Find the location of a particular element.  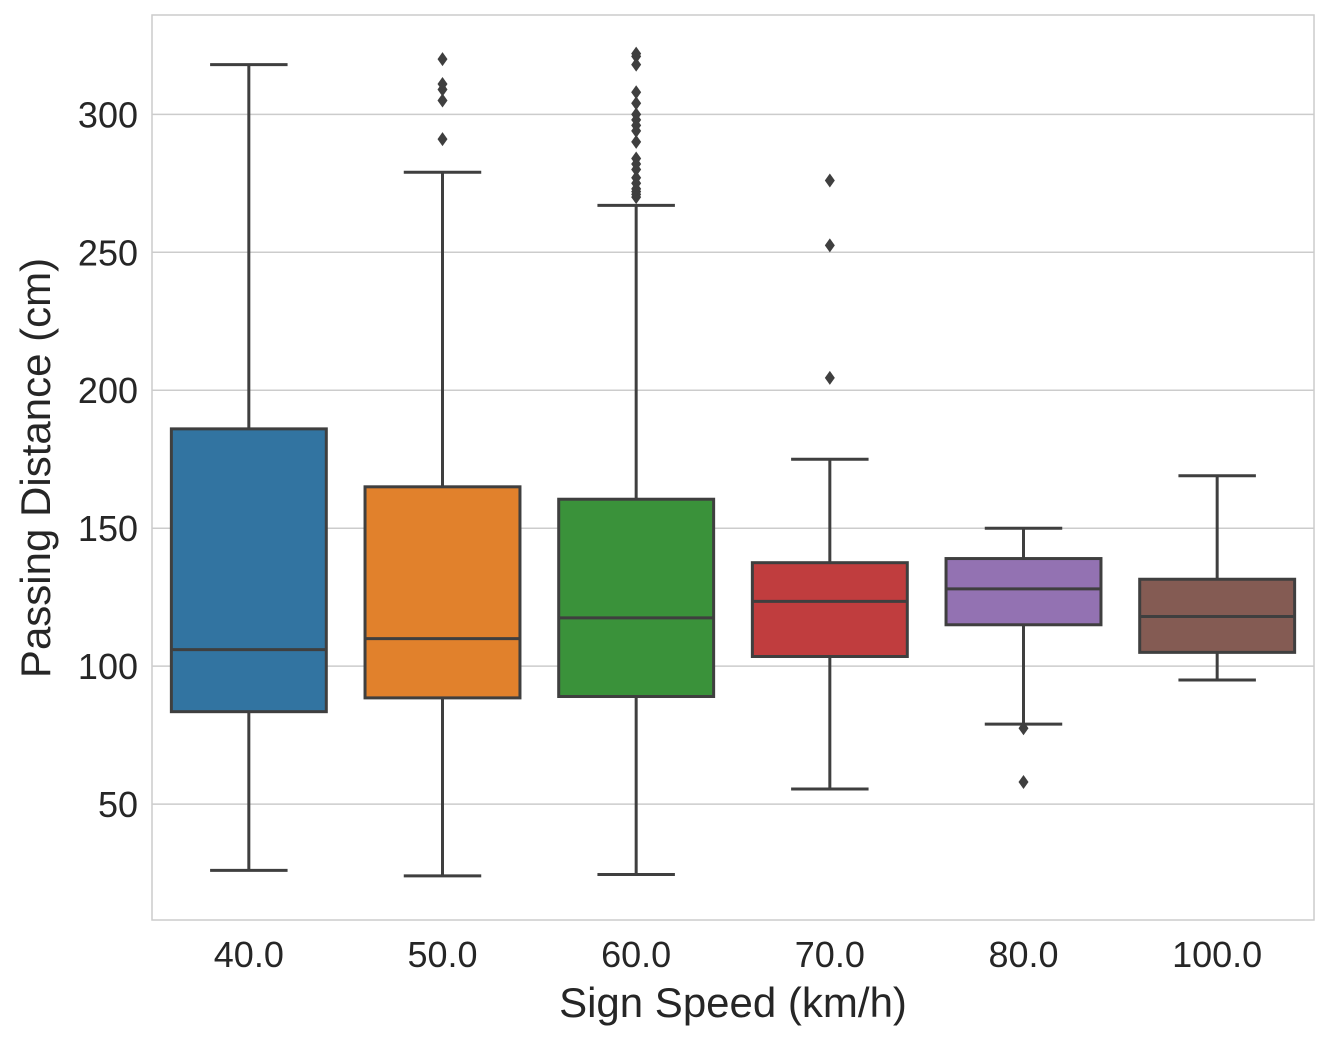

outlier-80.0-1 is located at coordinates (1023, 728).